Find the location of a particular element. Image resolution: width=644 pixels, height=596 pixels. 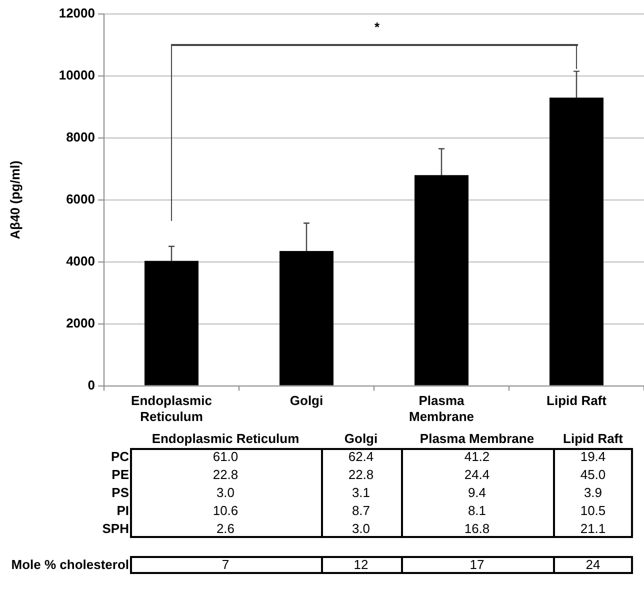

data-label: 24.4 is located at coordinates (477, 475).